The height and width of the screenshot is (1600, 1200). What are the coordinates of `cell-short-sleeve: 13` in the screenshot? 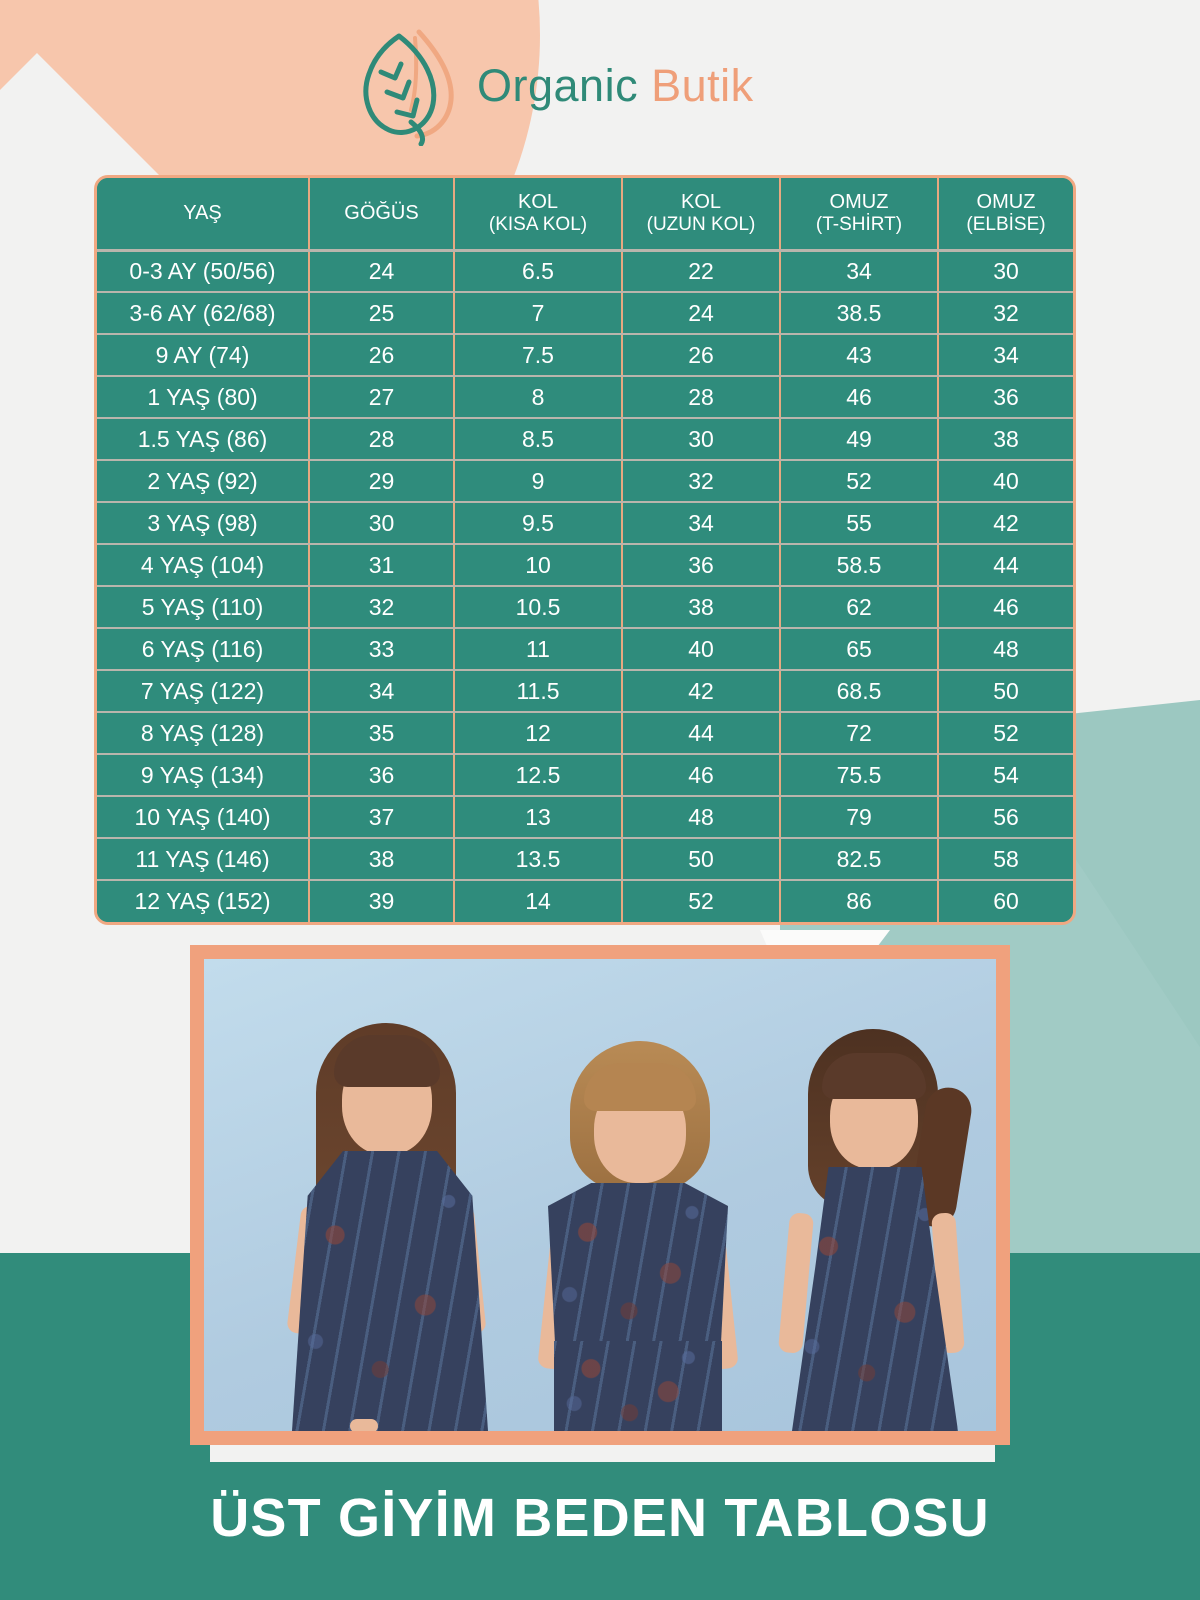 It's located at (538, 817).